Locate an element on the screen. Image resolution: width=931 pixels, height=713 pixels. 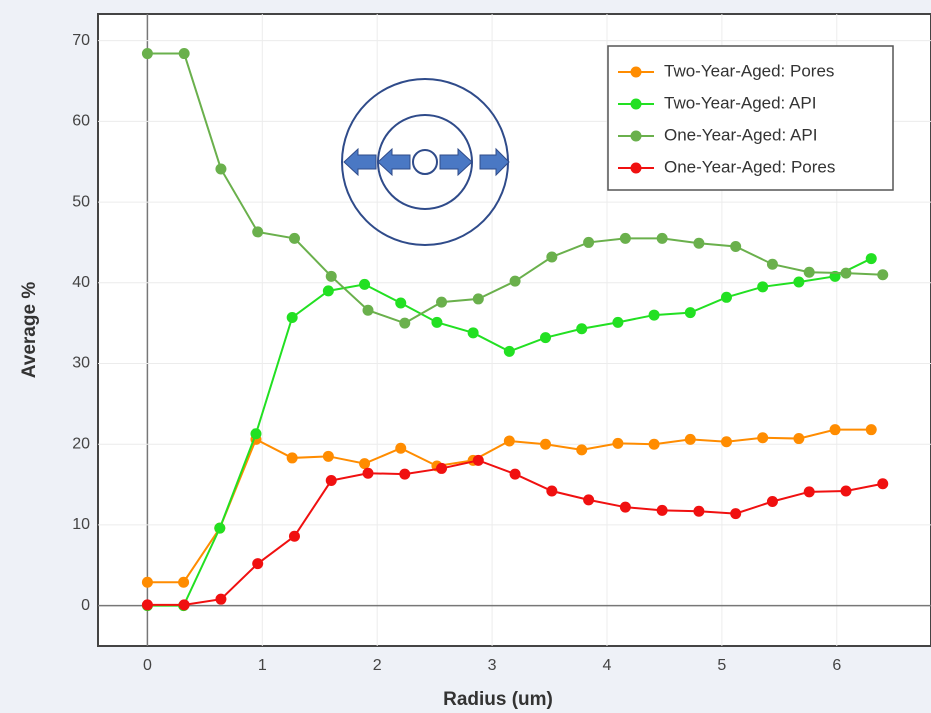
y-tick-label: 10 is located at coordinates (81, 524).